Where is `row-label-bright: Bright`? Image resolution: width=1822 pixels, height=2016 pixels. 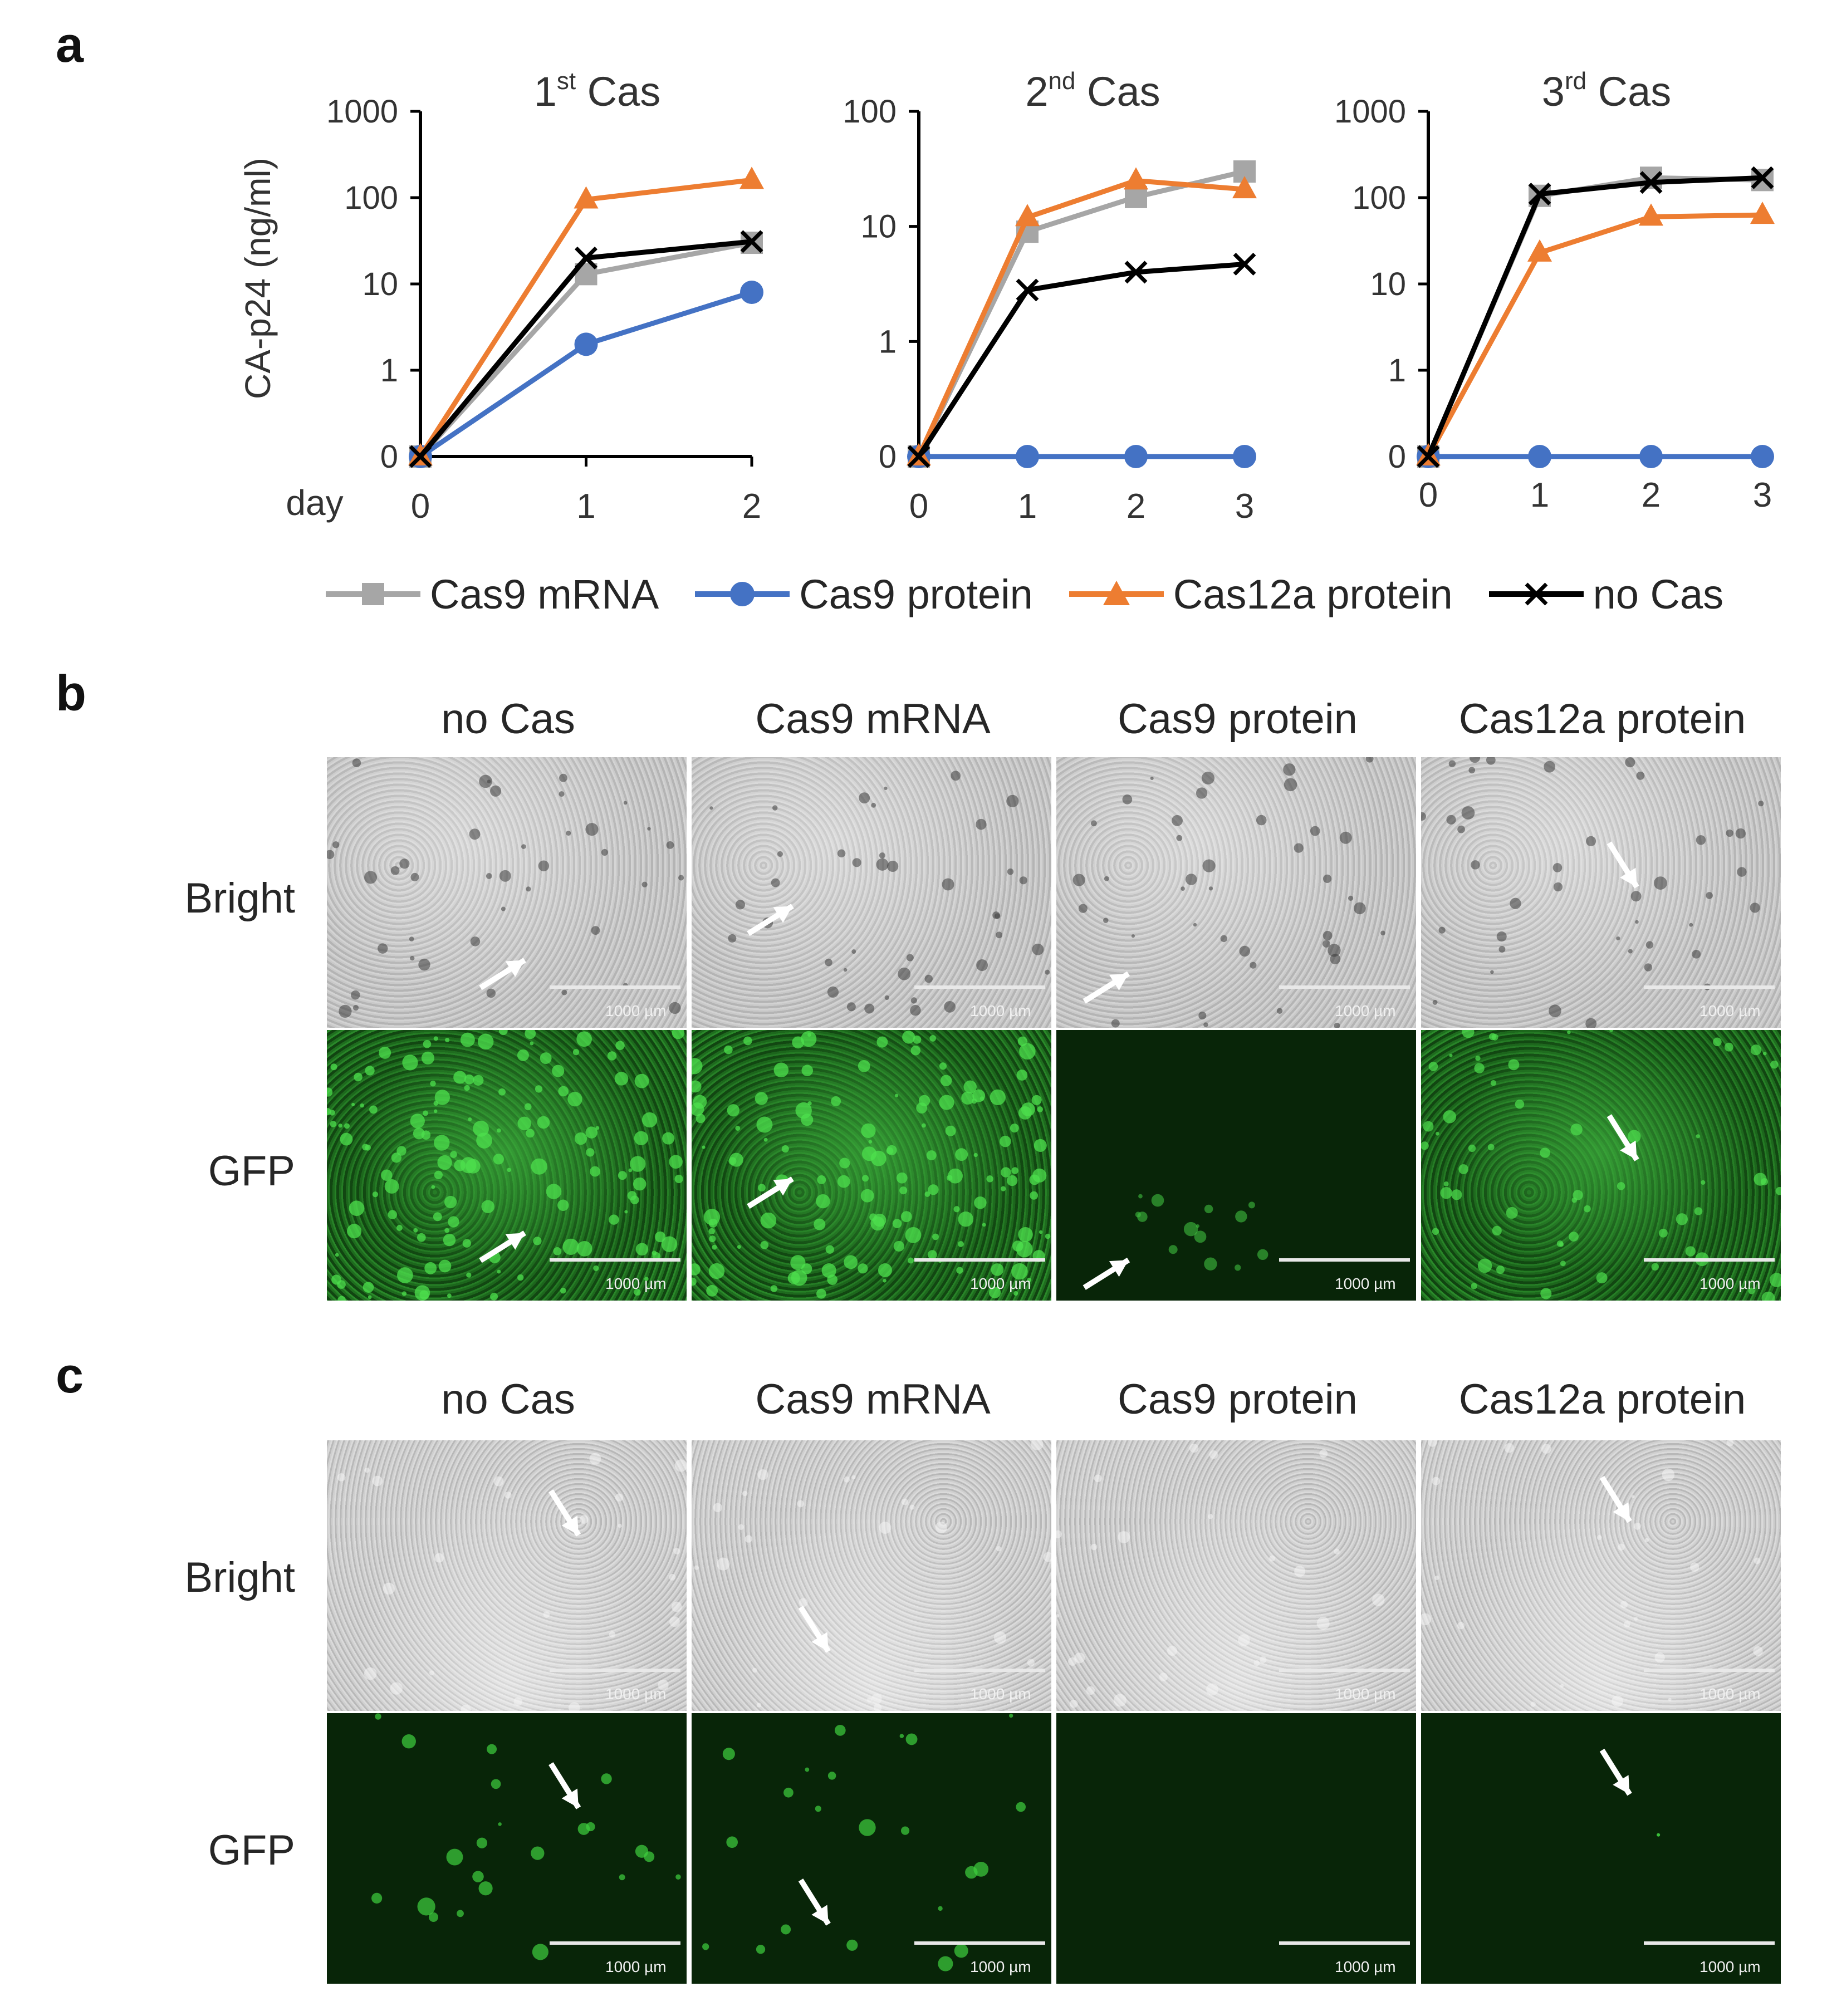 row-label-bright: Bright is located at coordinates (240, 898).